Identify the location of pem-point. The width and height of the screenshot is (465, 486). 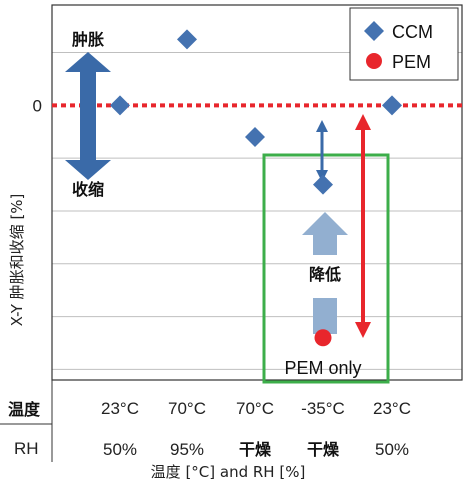
(323, 338).